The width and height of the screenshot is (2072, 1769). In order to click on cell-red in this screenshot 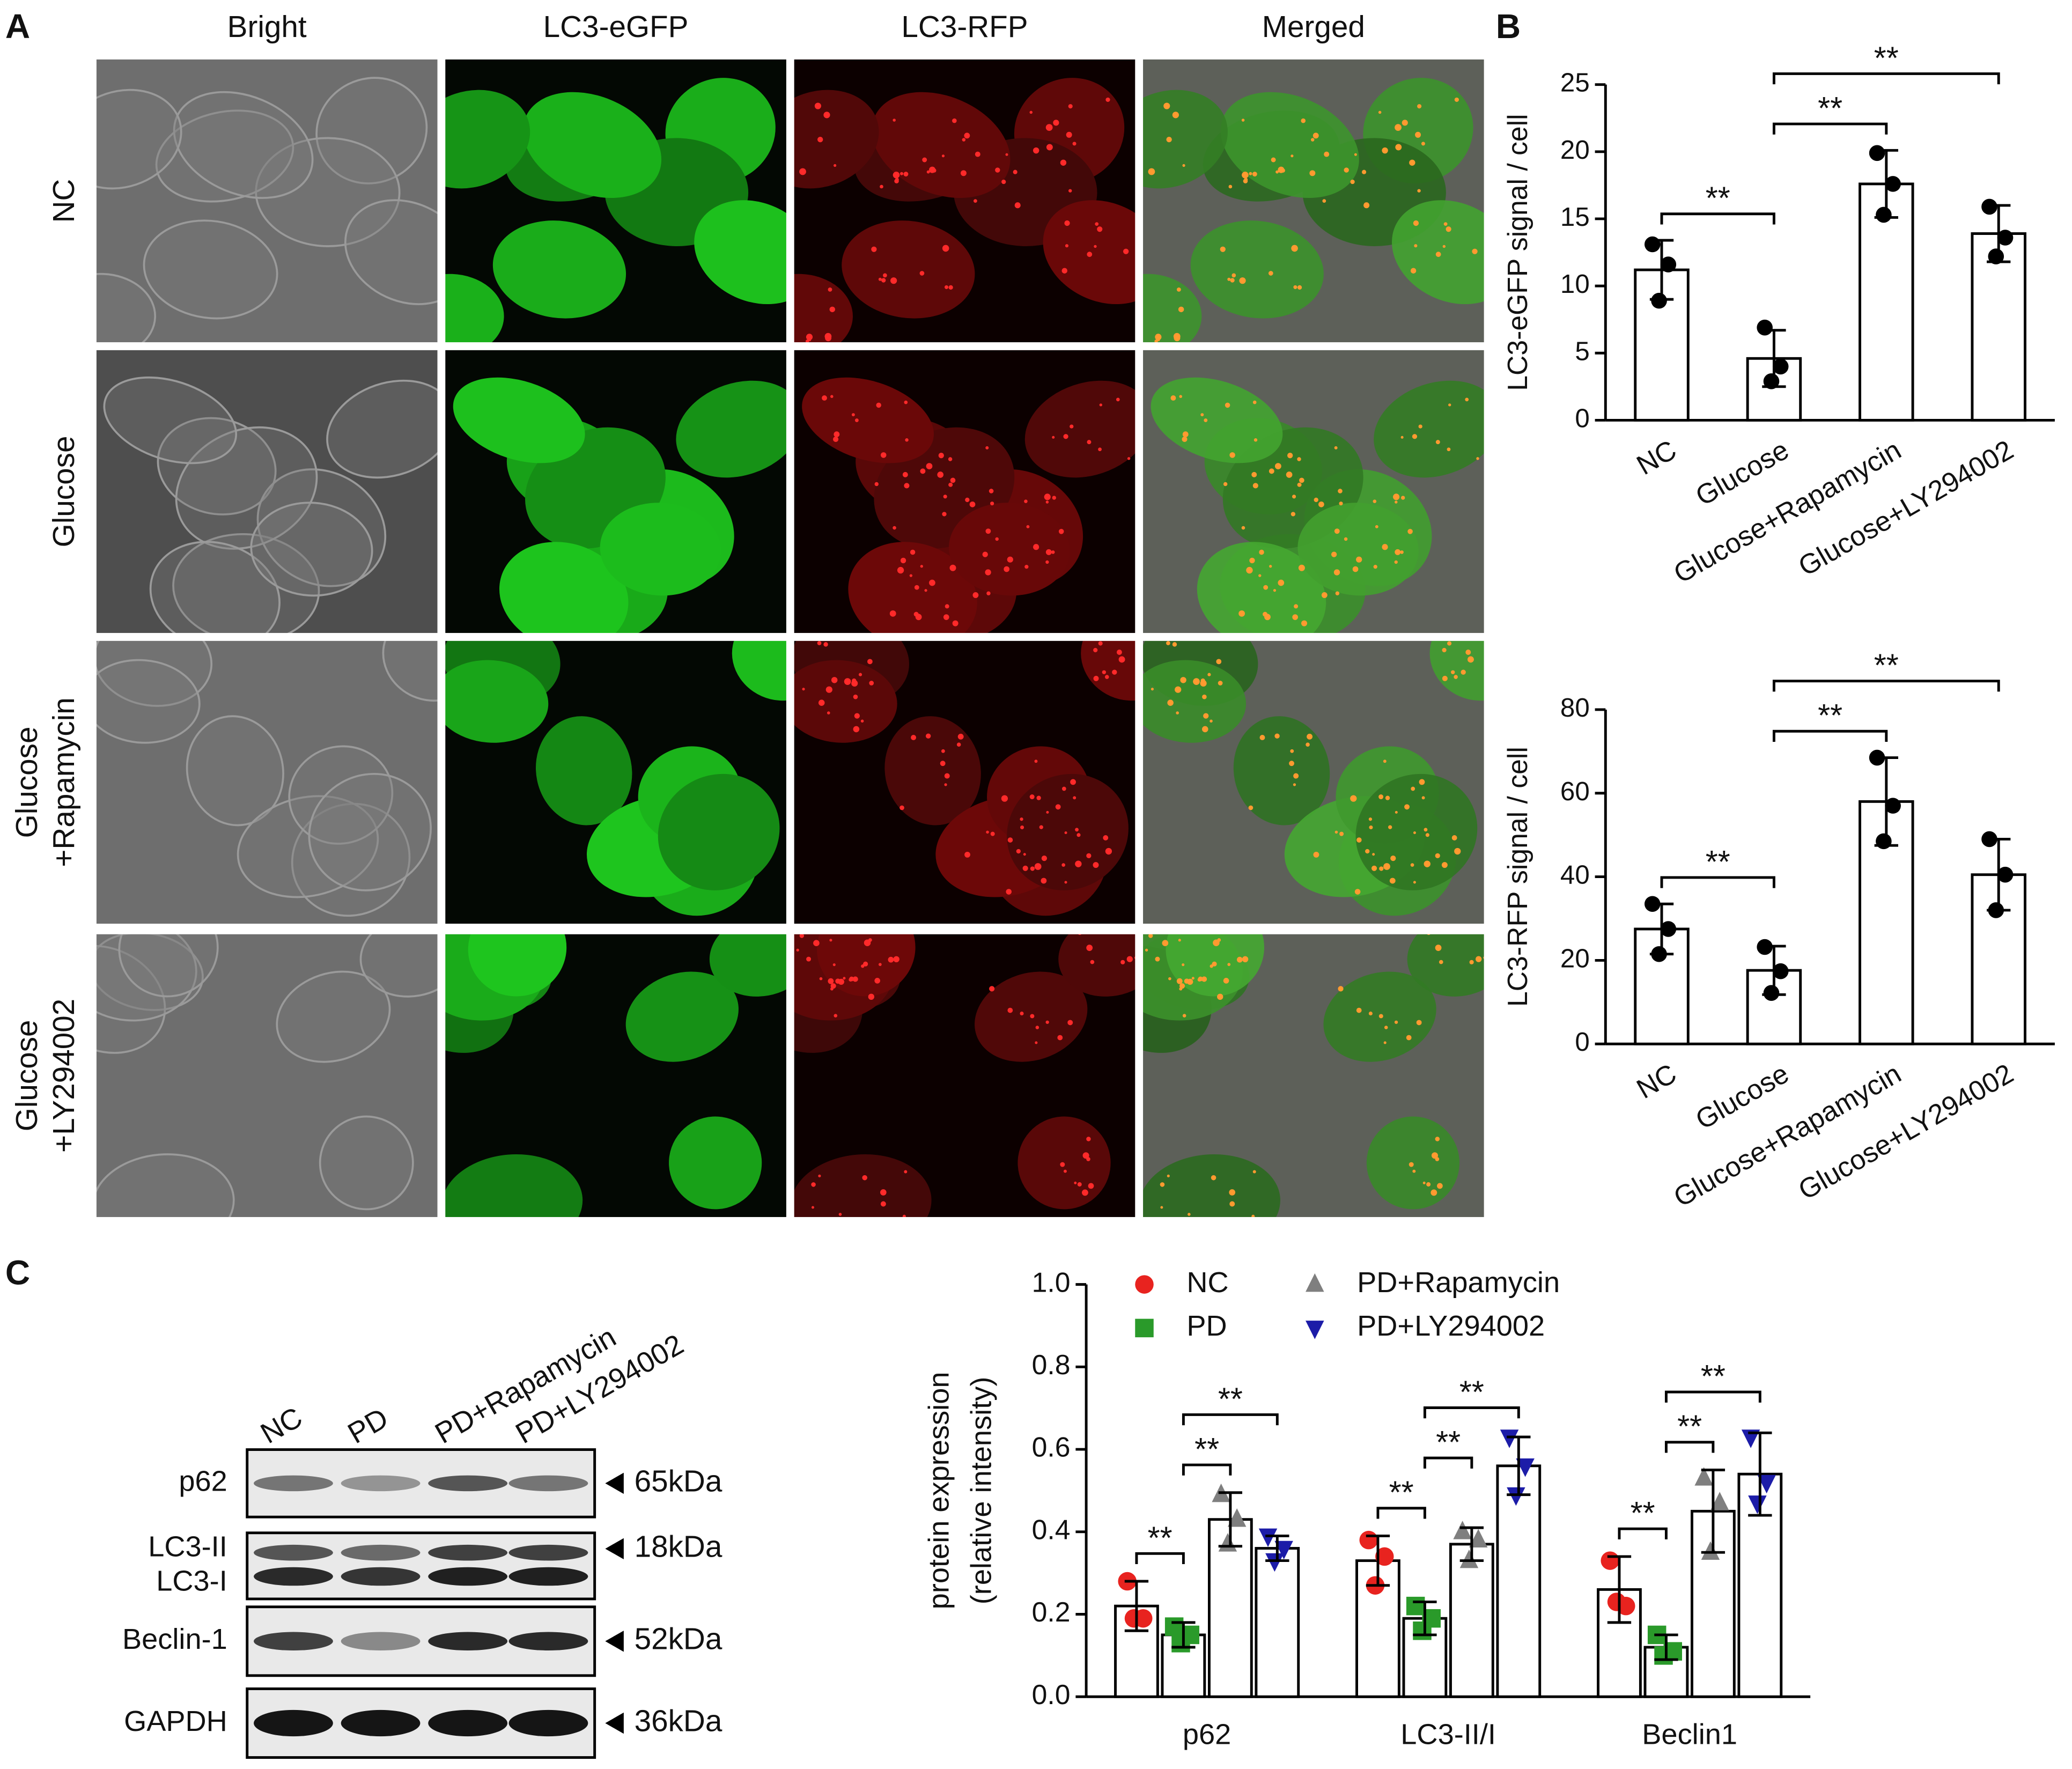, I will do `click(862, 1186)`.